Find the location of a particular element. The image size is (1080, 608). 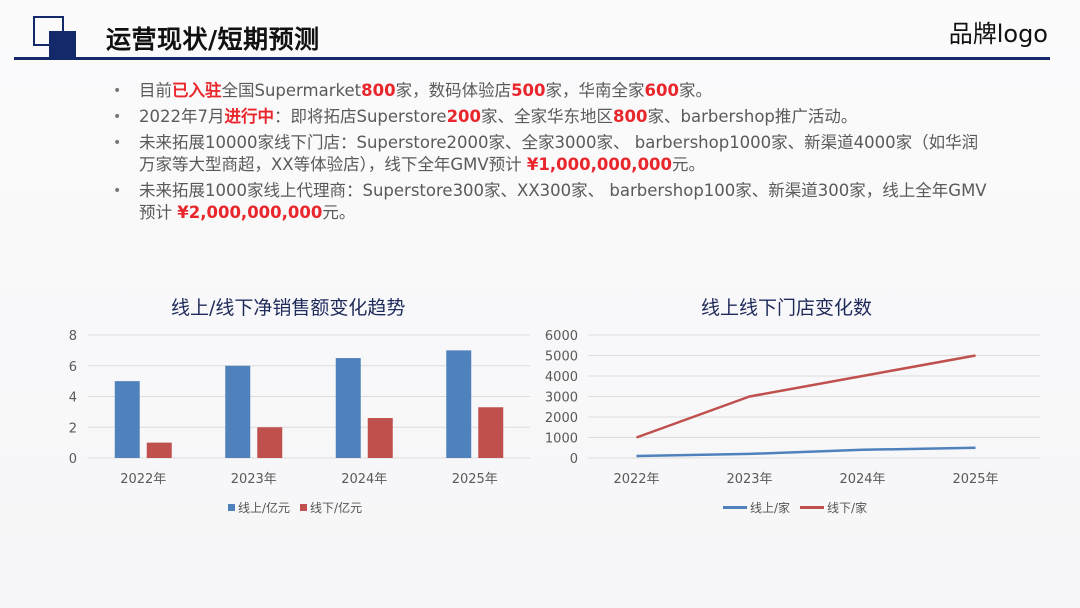

header-decoration is located at coordinates (54, 38).